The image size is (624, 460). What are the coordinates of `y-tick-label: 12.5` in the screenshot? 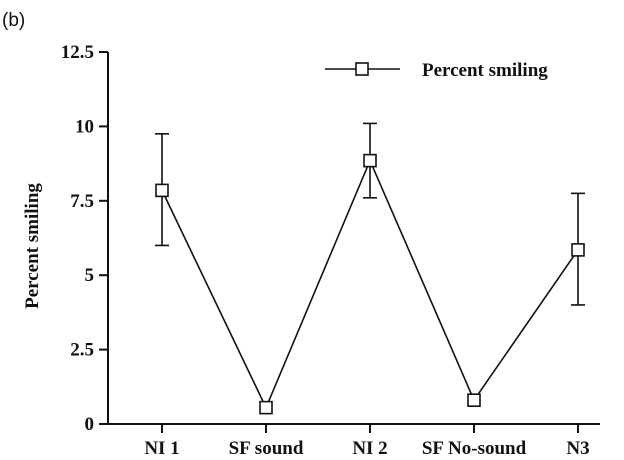 It's located at (77, 52).